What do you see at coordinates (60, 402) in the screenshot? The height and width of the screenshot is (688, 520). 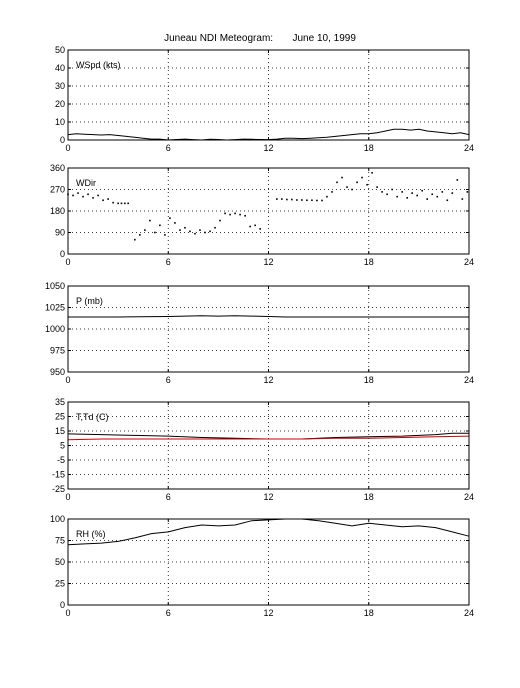 I see `y-tick-label: 35` at bounding box center [60, 402].